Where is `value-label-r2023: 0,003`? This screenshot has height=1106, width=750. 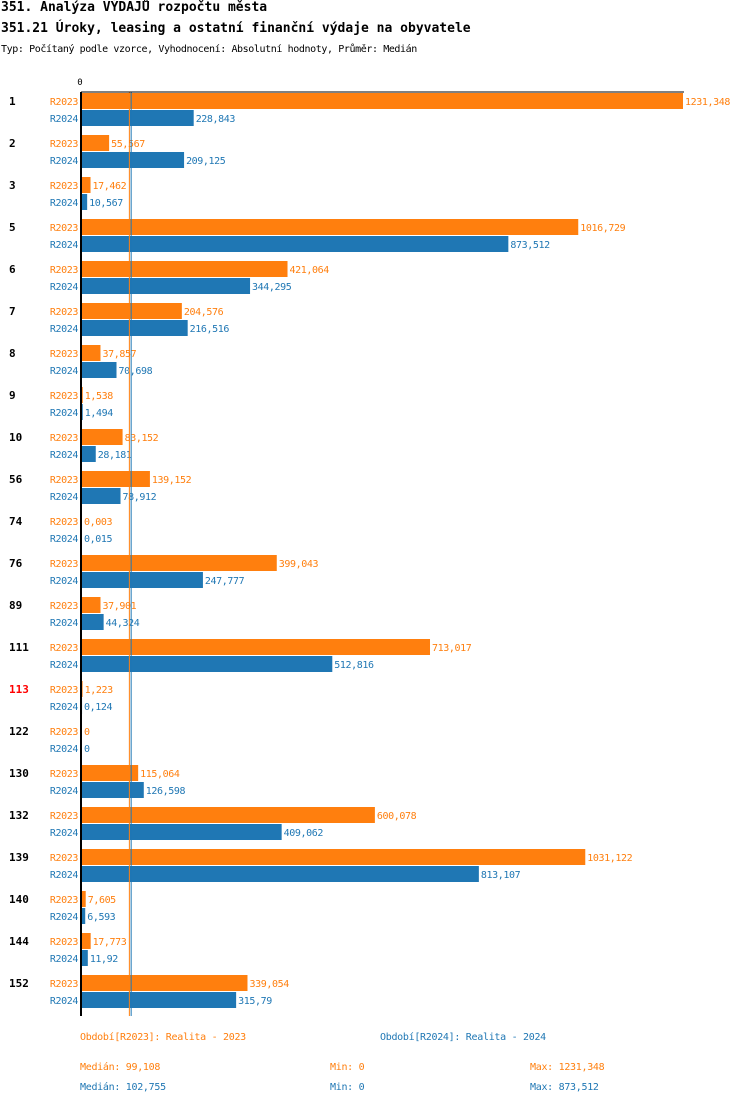
value-label-r2023: 0,003 is located at coordinates (98, 522).